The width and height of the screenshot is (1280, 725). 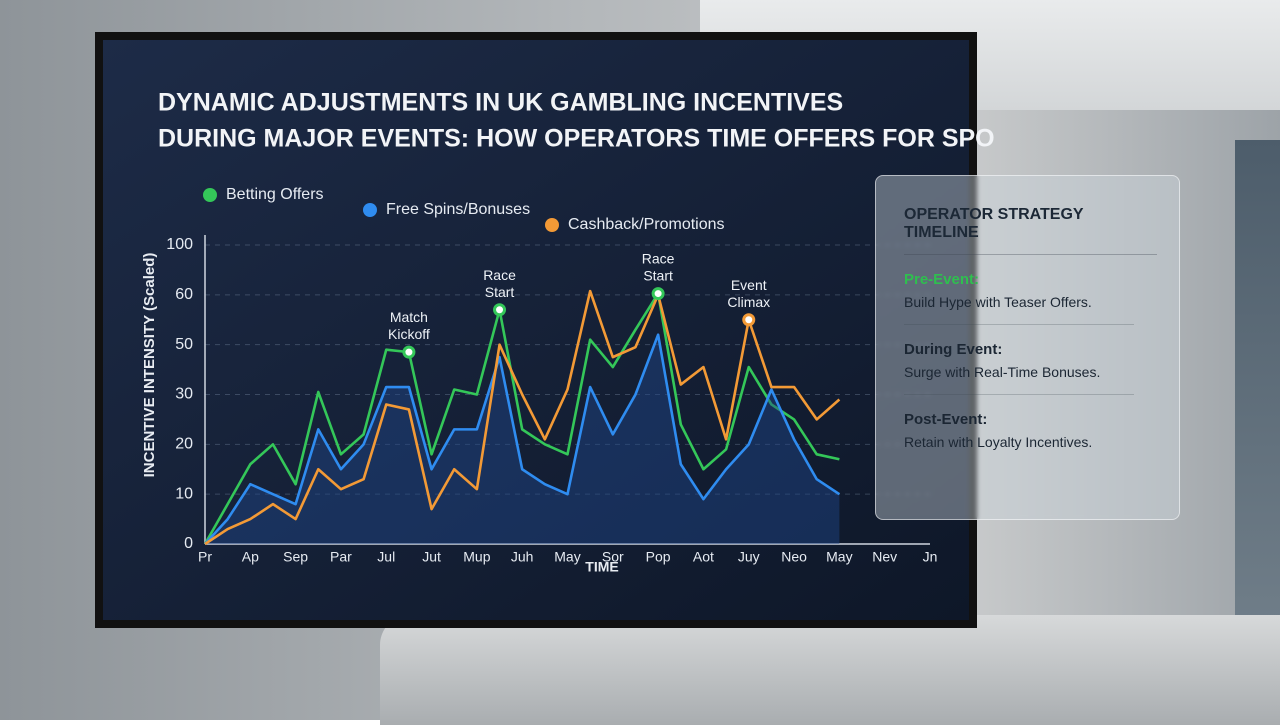 I want to click on x-tick-label: Aot, so click(x=703, y=557).